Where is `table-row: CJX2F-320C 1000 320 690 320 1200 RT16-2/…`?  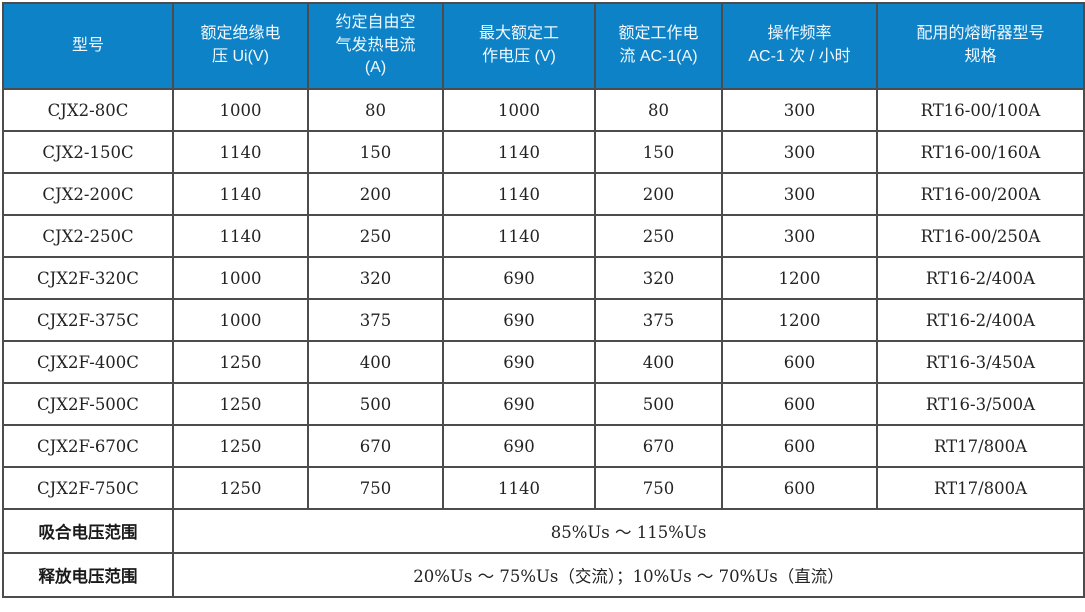 table-row: CJX2F-320C 1000 320 690 320 1200 RT16-2/… is located at coordinates (543, 278).